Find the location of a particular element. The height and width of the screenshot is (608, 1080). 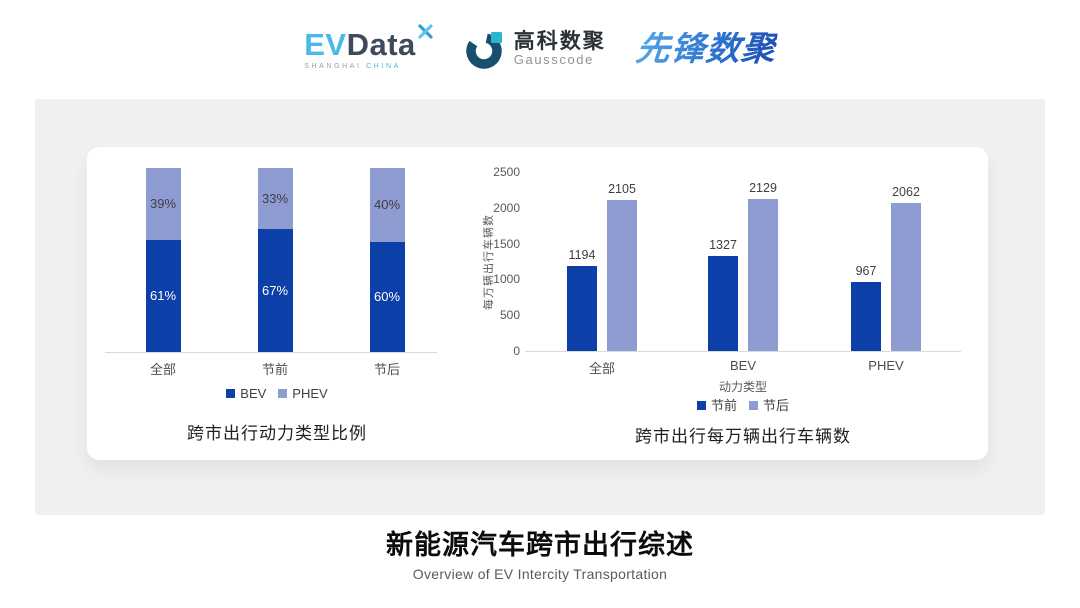

pioneer-wordmark-text: 先锋数聚 is located at coordinates (705, 49).